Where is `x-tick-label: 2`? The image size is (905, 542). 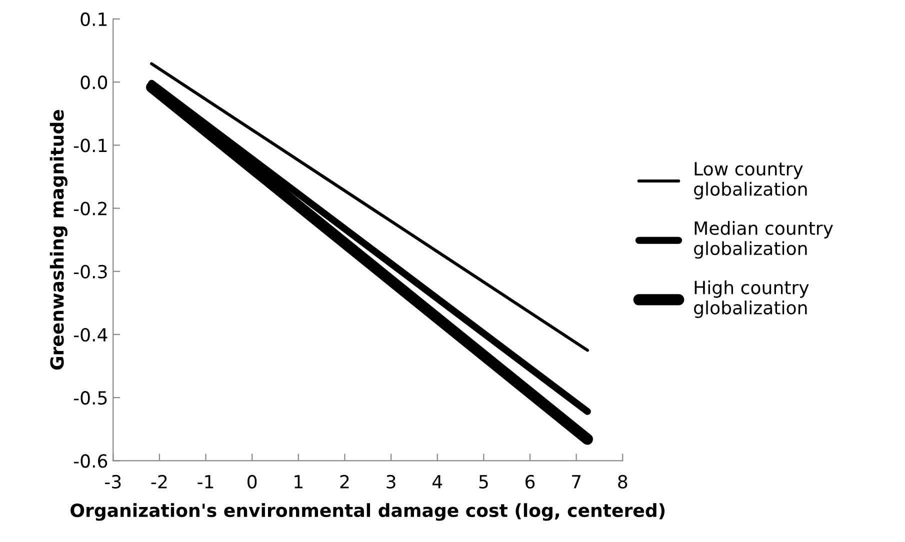 x-tick-label: 2 is located at coordinates (344, 481).